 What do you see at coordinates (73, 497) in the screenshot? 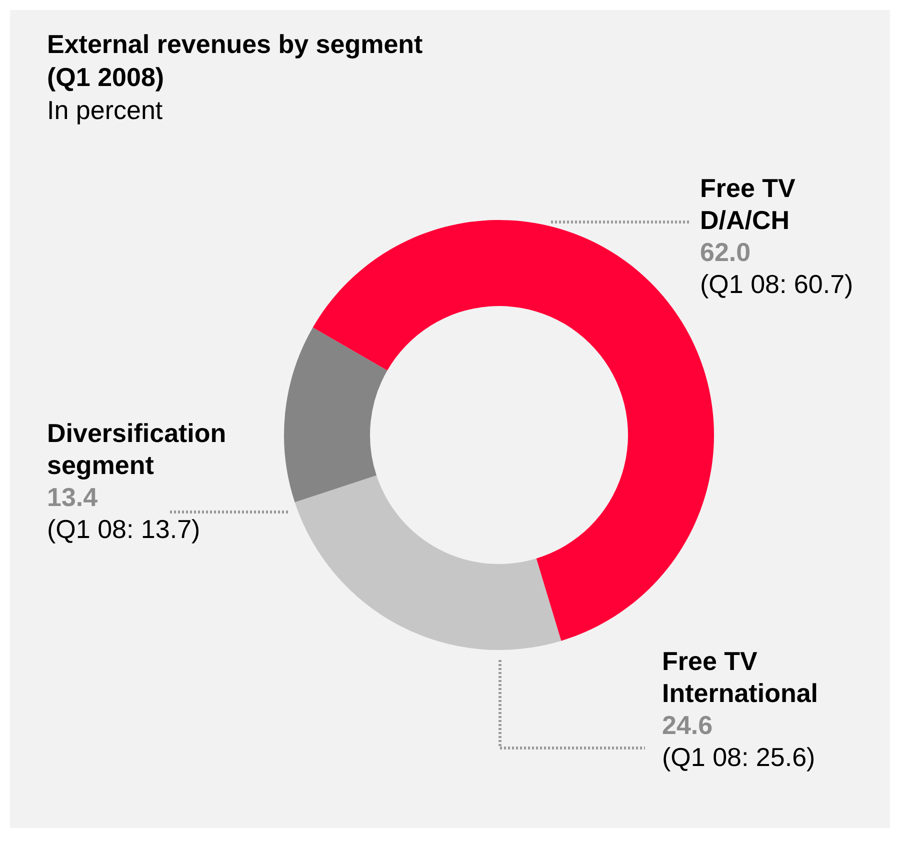
I see `data-label: 13.4` at bounding box center [73, 497].